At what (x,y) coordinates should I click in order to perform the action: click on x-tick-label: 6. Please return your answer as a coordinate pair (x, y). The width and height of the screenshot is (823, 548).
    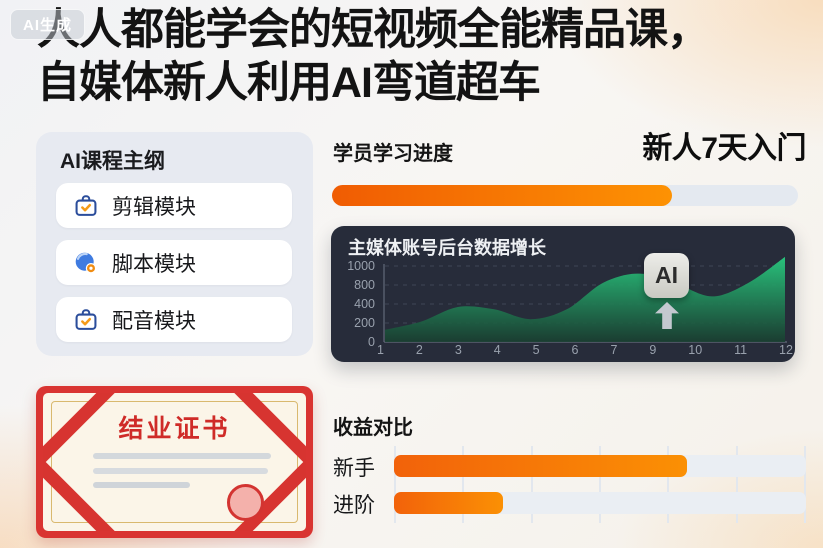
    Looking at the image, I should click on (575, 350).